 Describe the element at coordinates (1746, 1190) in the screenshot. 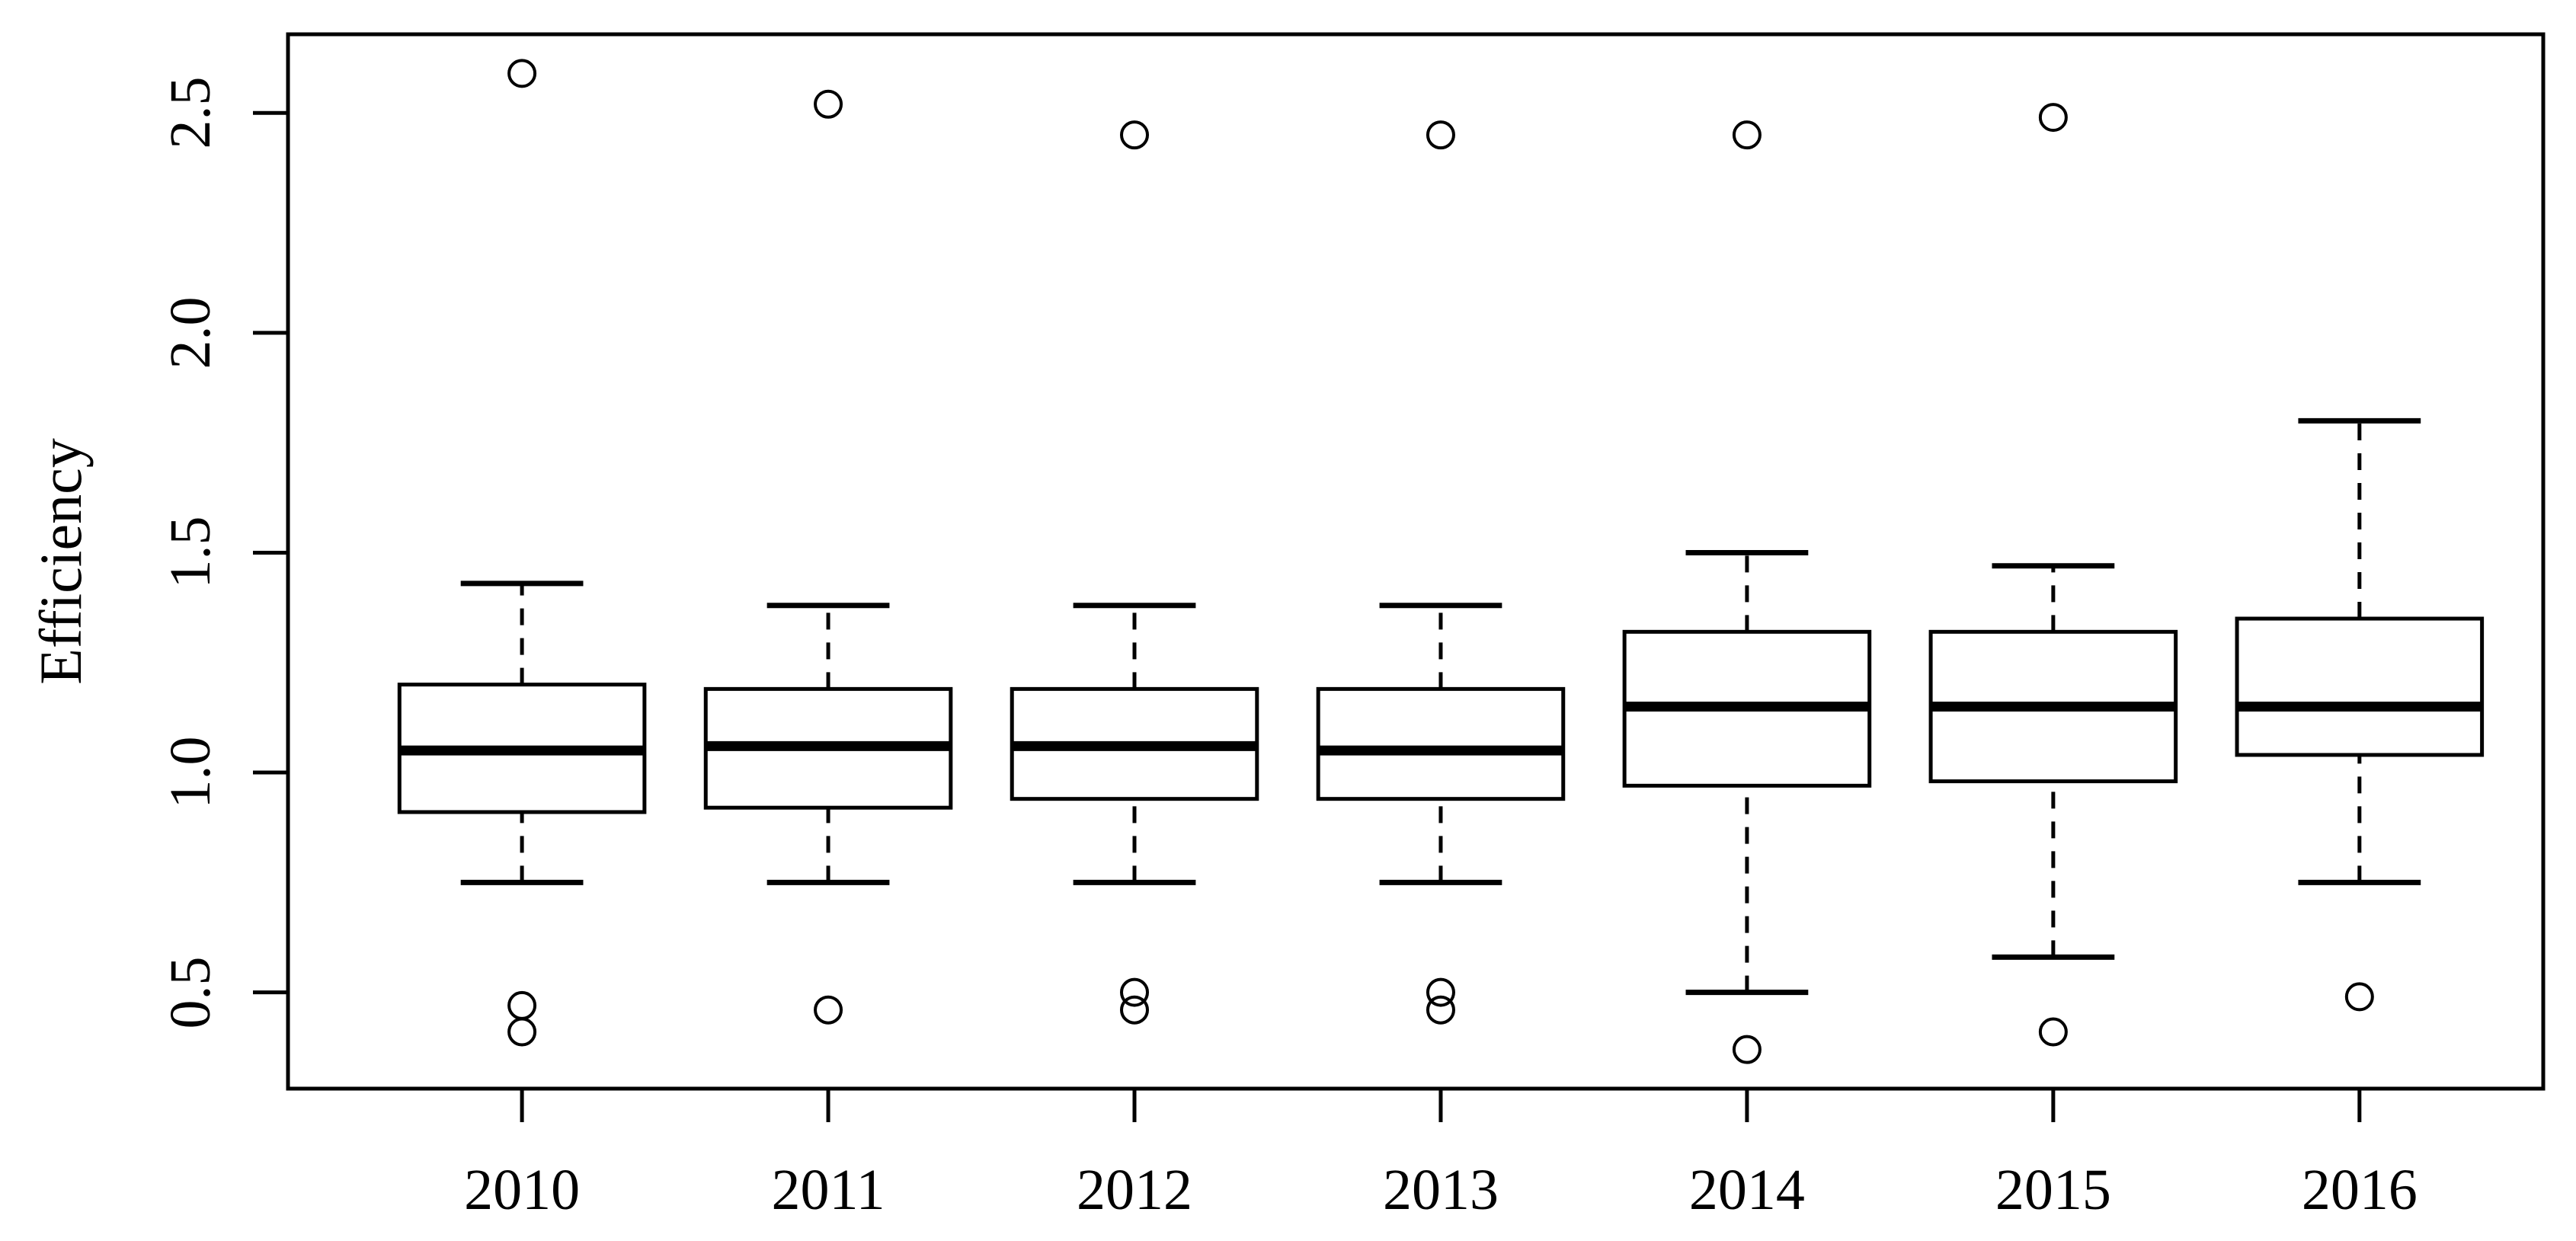

I see `x-tick-label-2014: 2014` at that location.